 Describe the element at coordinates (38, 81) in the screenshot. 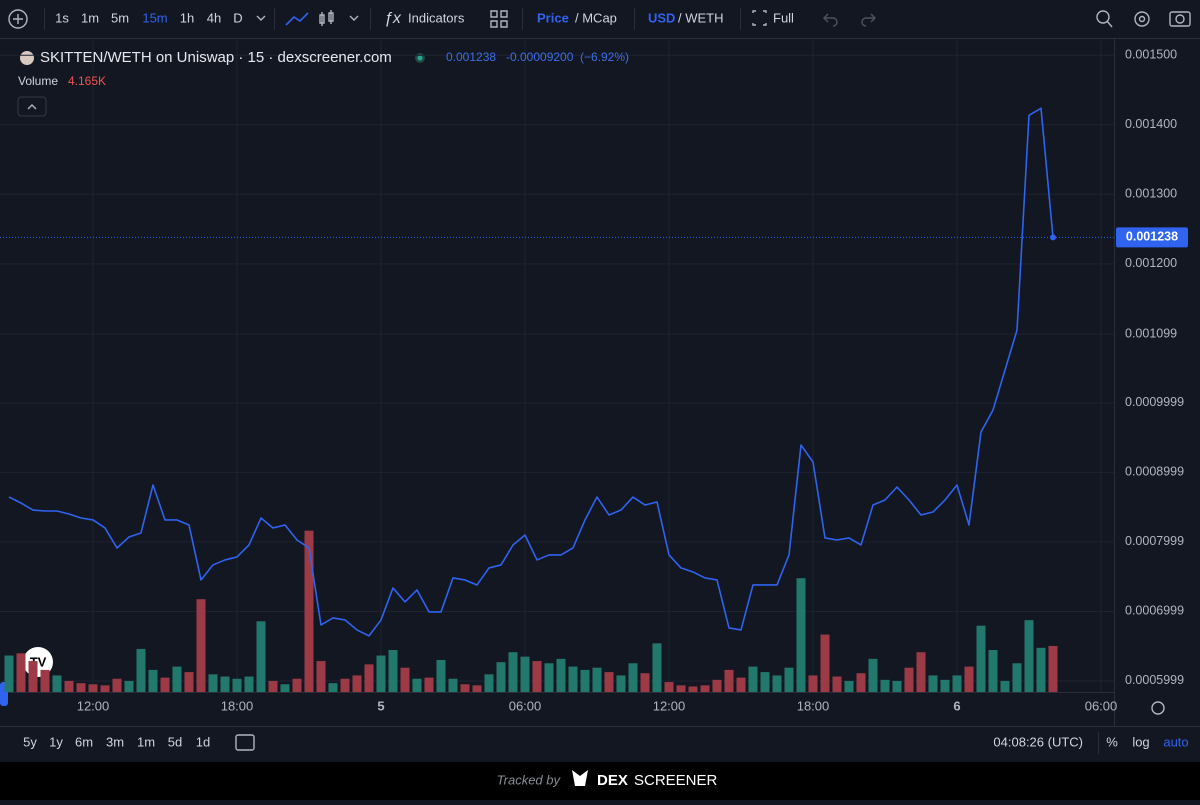

I see `volume-label: Volume` at that location.